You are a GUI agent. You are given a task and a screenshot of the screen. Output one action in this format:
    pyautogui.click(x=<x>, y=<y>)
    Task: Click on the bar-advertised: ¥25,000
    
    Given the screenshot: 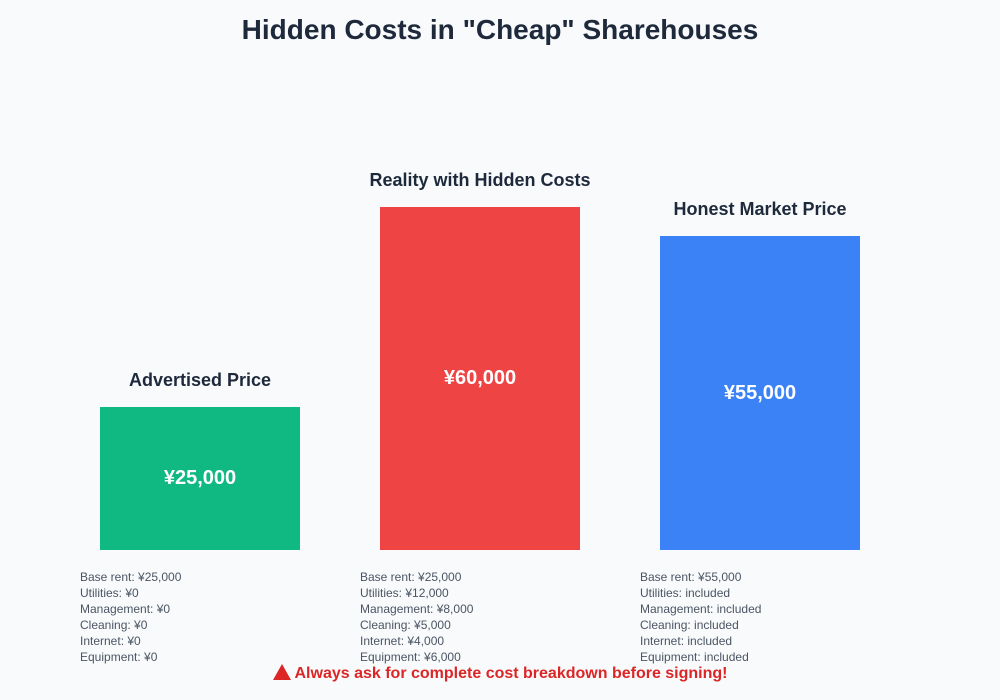 What is the action you would take?
    pyautogui.click(x=200, y=478)
    